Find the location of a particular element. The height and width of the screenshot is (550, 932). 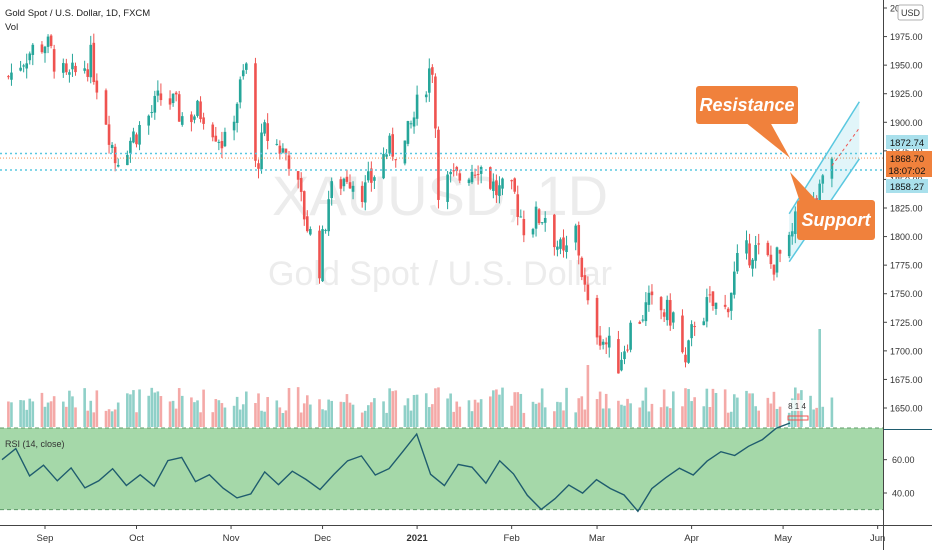

price-tick-label: 1675.00 is located at coordinates (906, 380).